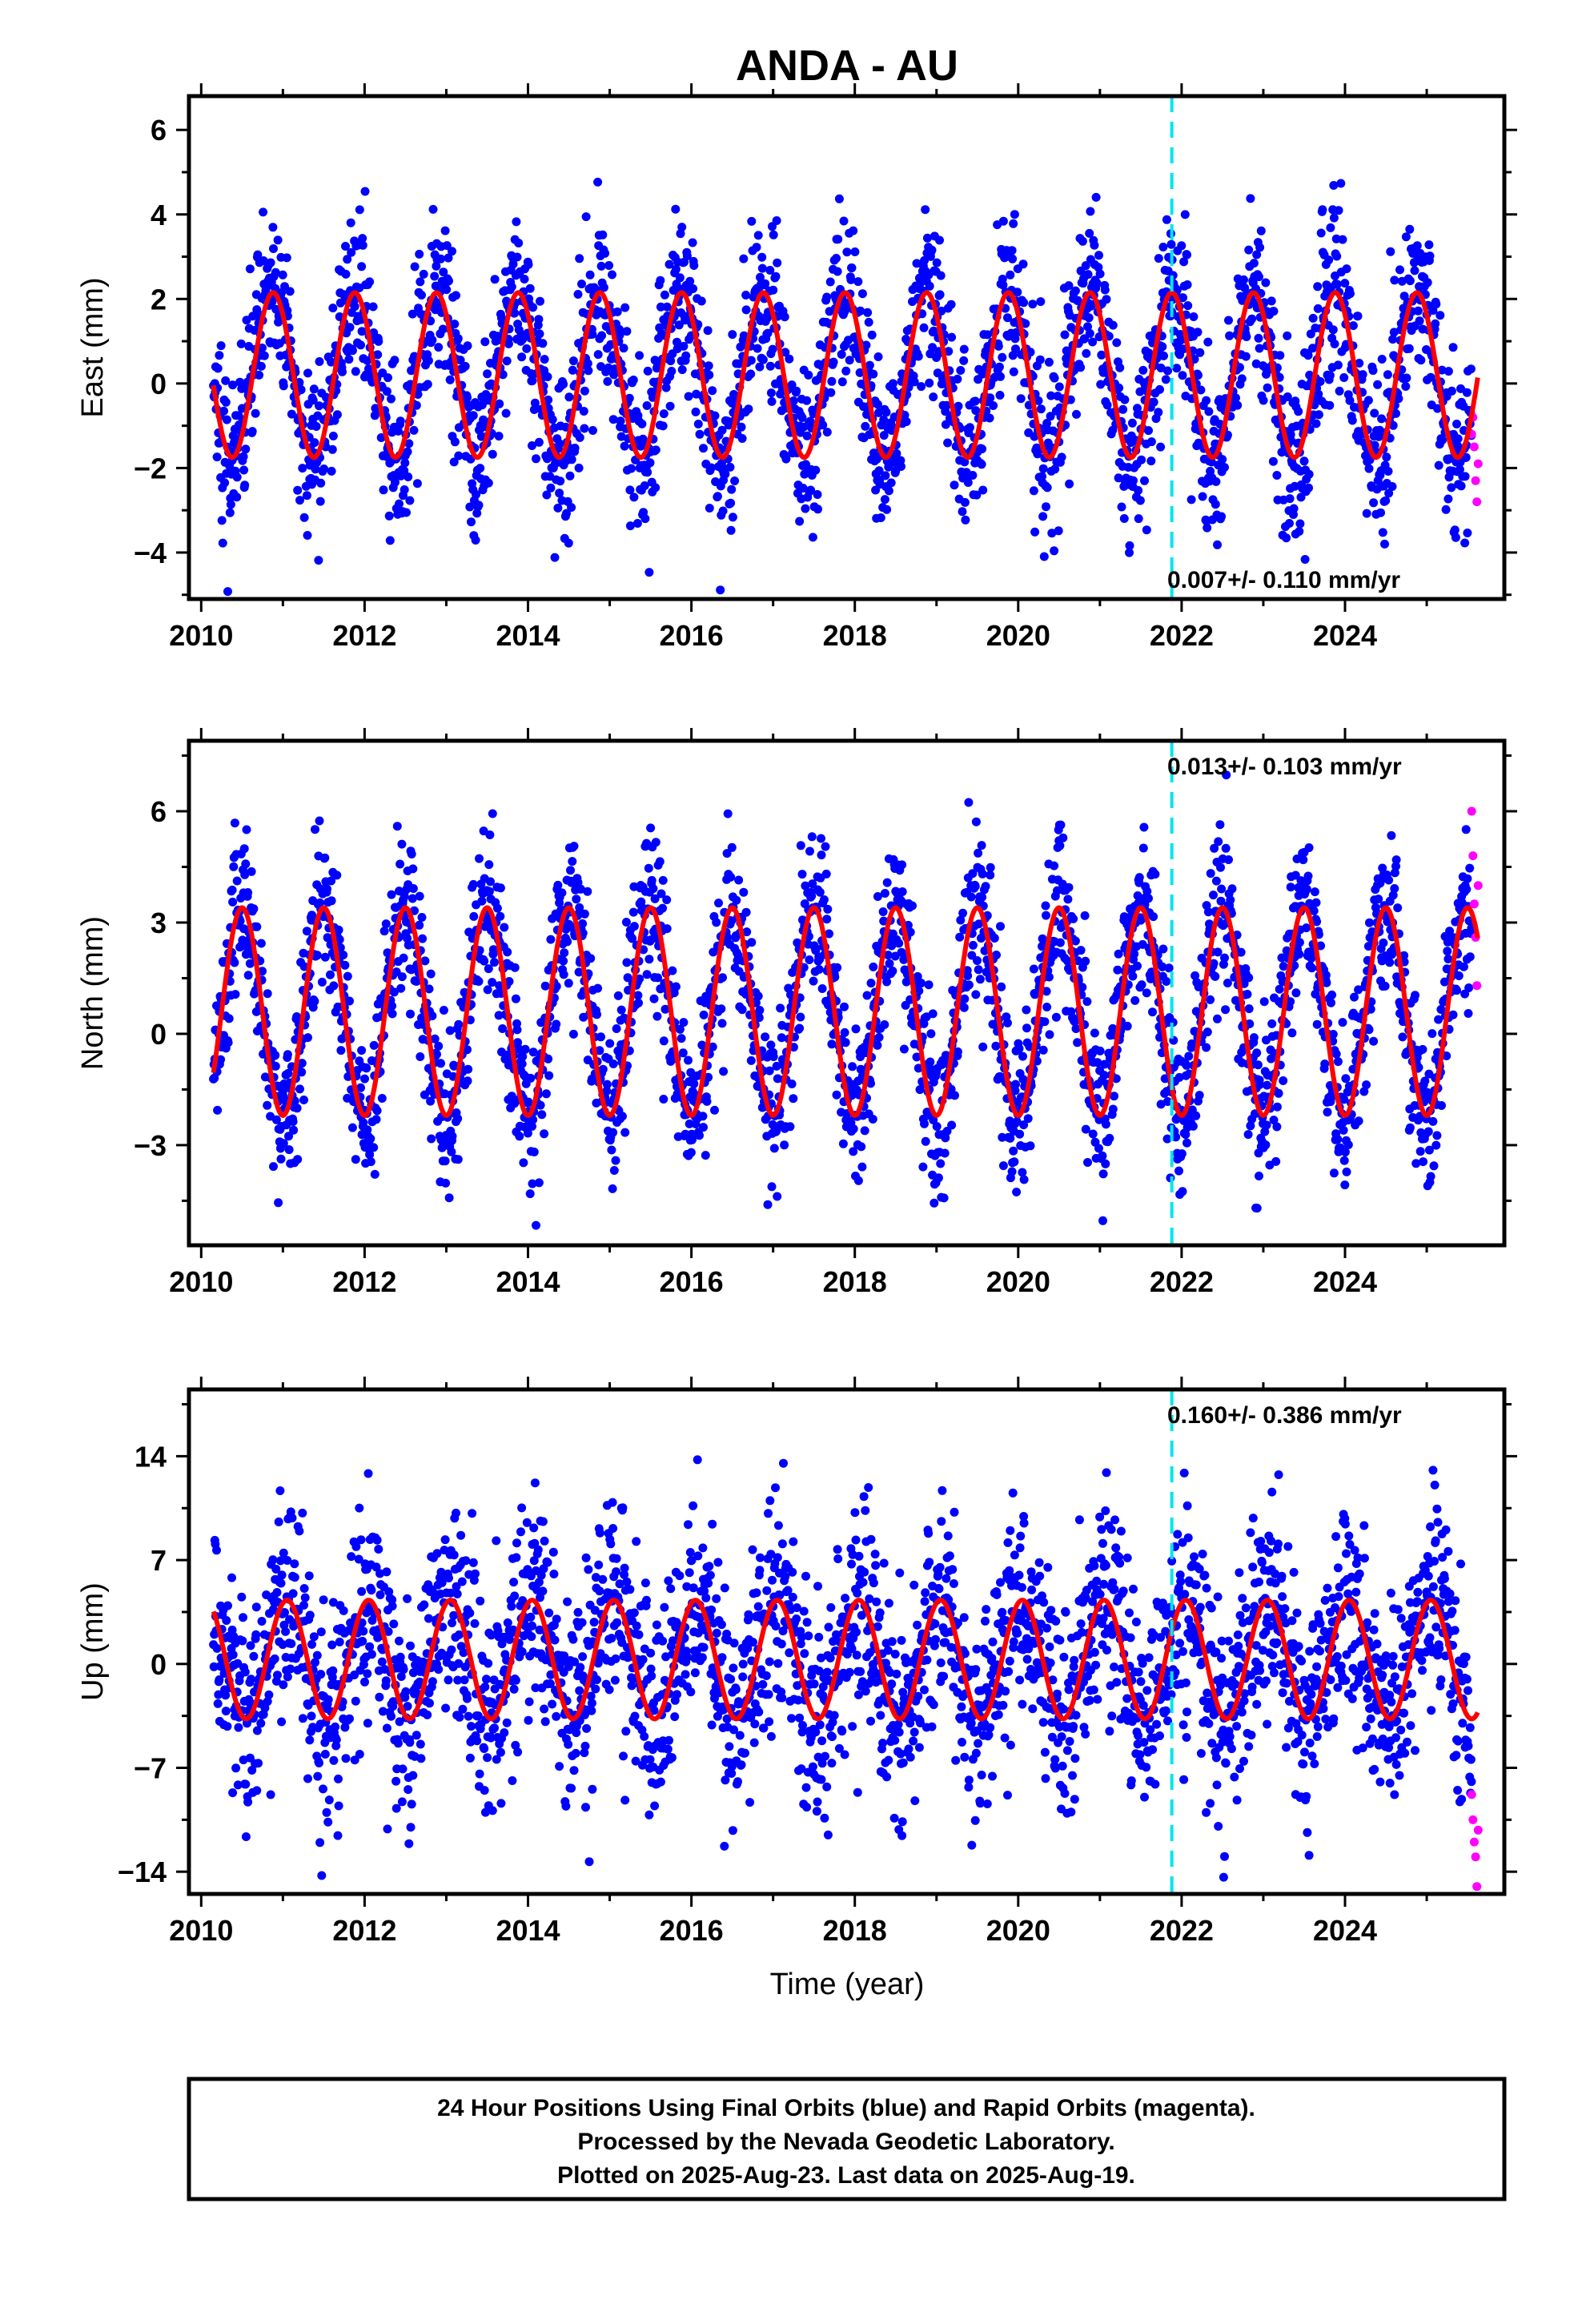 The height and width of the screenshot is (2324, 1582). What do you see at coordinates (1153, 917) in the screenshot?
I see `north-final-point-1979` at bounding box center [1153, 917].